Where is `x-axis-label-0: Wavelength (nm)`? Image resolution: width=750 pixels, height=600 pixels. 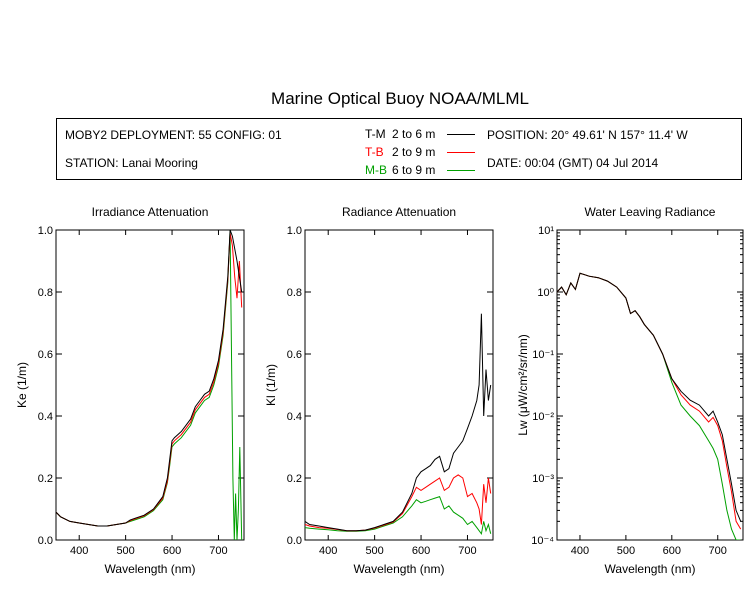 x-axis-label-0: Wavelength (nm) is located at coordinates (150, 569).